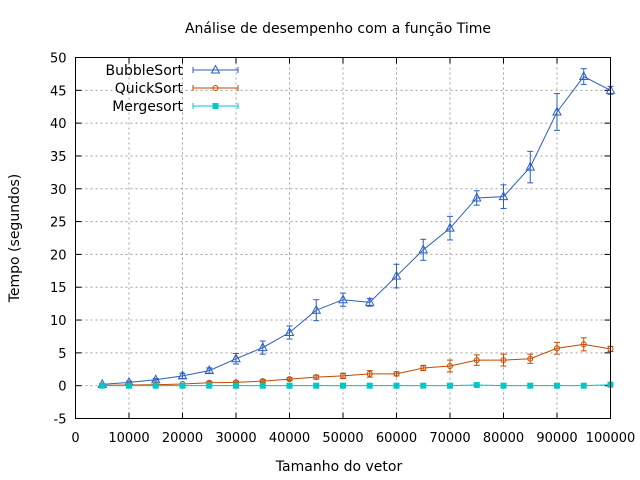 This screenshot has width=640, height=480. Describe the element at coordinates (58, 321) in the screenshot. I see `y-tick-label: 10` at that location.